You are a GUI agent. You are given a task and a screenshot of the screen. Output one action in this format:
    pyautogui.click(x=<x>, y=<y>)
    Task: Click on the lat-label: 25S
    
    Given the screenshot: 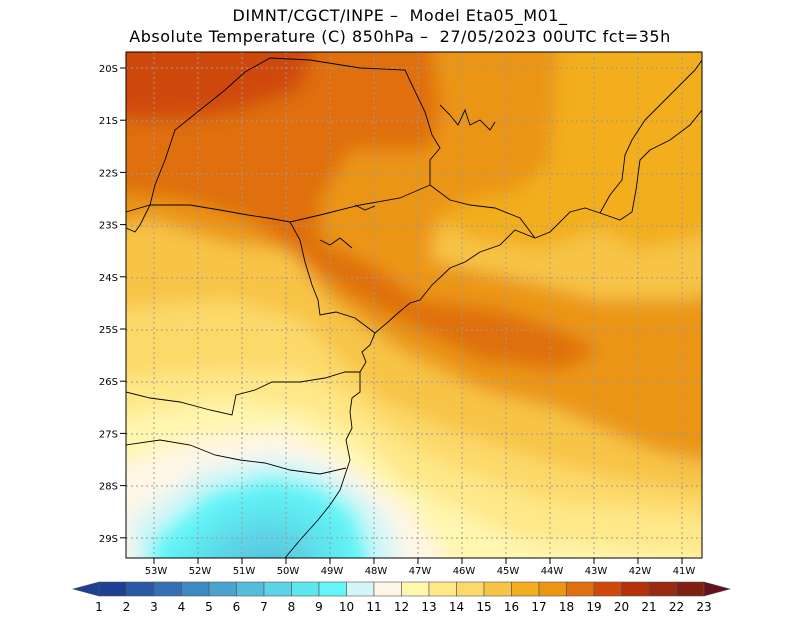 What is the action you would take?
    pyautogui.click(x=108, y=330)
    